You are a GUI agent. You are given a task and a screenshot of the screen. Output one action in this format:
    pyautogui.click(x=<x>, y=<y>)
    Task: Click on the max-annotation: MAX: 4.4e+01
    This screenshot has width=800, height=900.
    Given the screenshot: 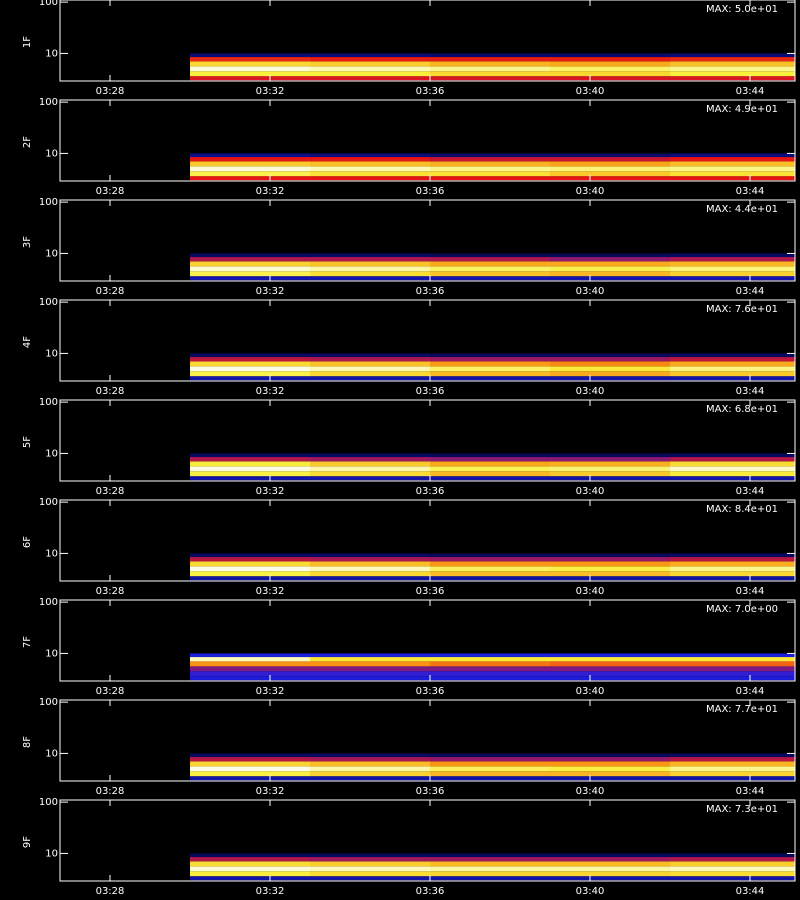 What is the action you would take?
    pyautogui.click(x=742, y=209)
    